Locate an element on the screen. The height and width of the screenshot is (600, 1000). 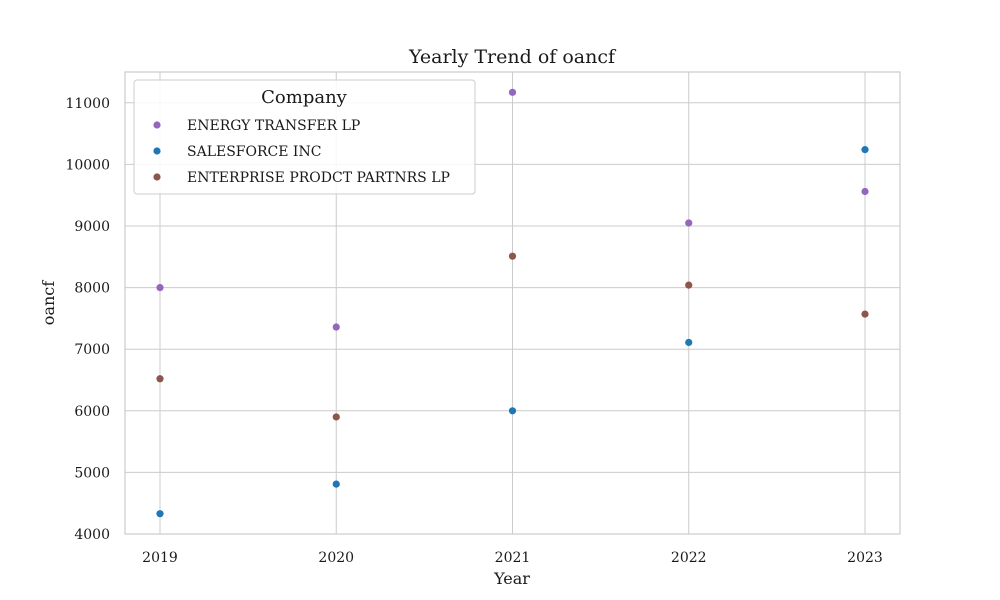
y-tick-label: 7000 is located at coordinates (92, 350).